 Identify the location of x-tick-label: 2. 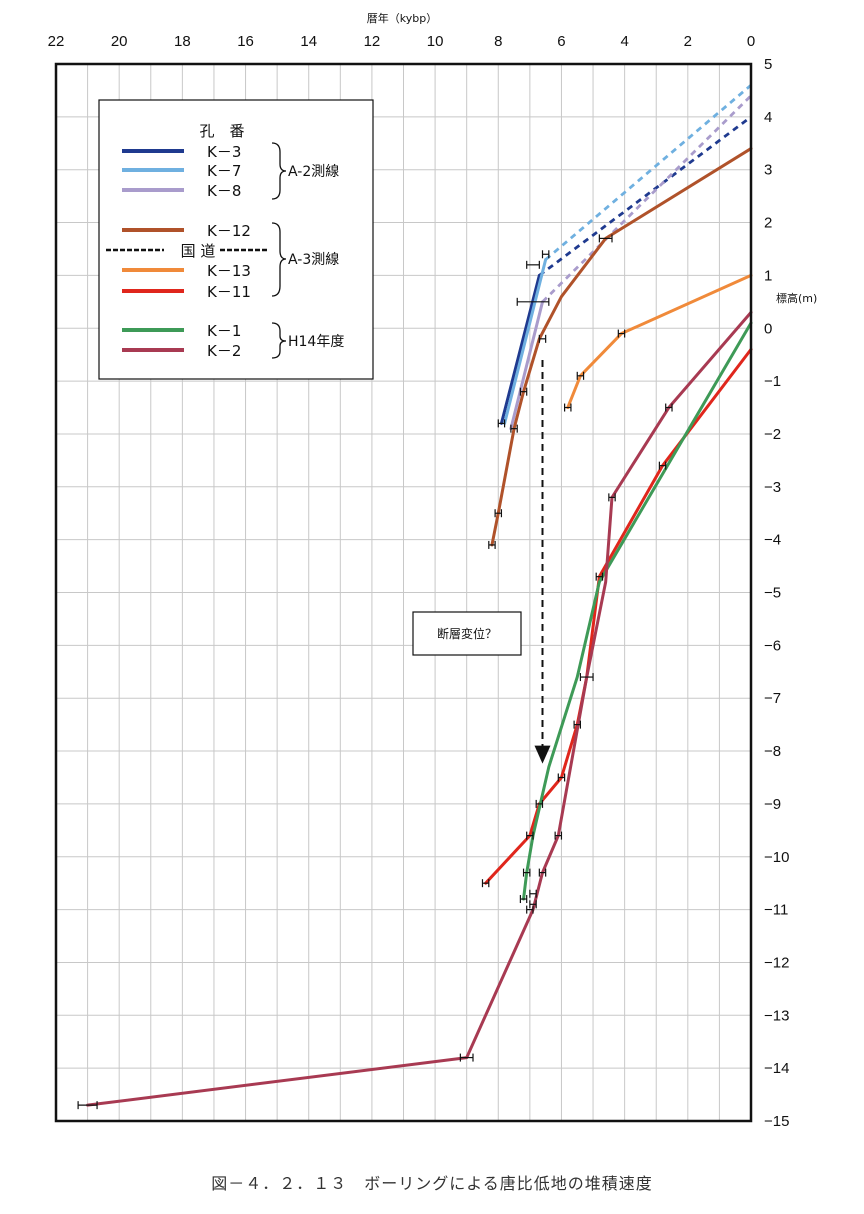
(688, 41).